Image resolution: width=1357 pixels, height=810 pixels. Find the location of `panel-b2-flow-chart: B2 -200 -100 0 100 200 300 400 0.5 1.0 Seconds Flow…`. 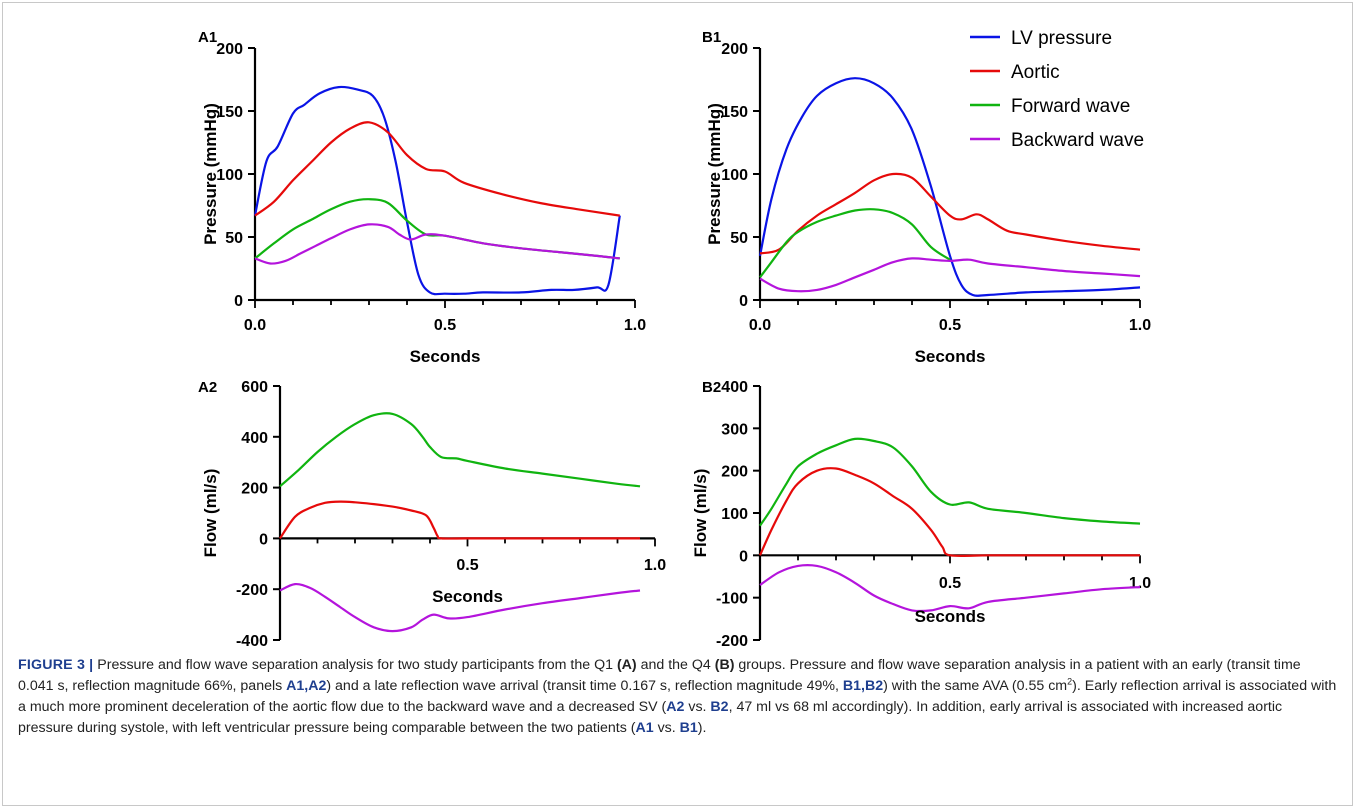

panel-b2-flow-chart: B2 -200 -100 0 100 200 300 400 0.5 1.0 Seconds Flow… is located at coordinates (921, 514).